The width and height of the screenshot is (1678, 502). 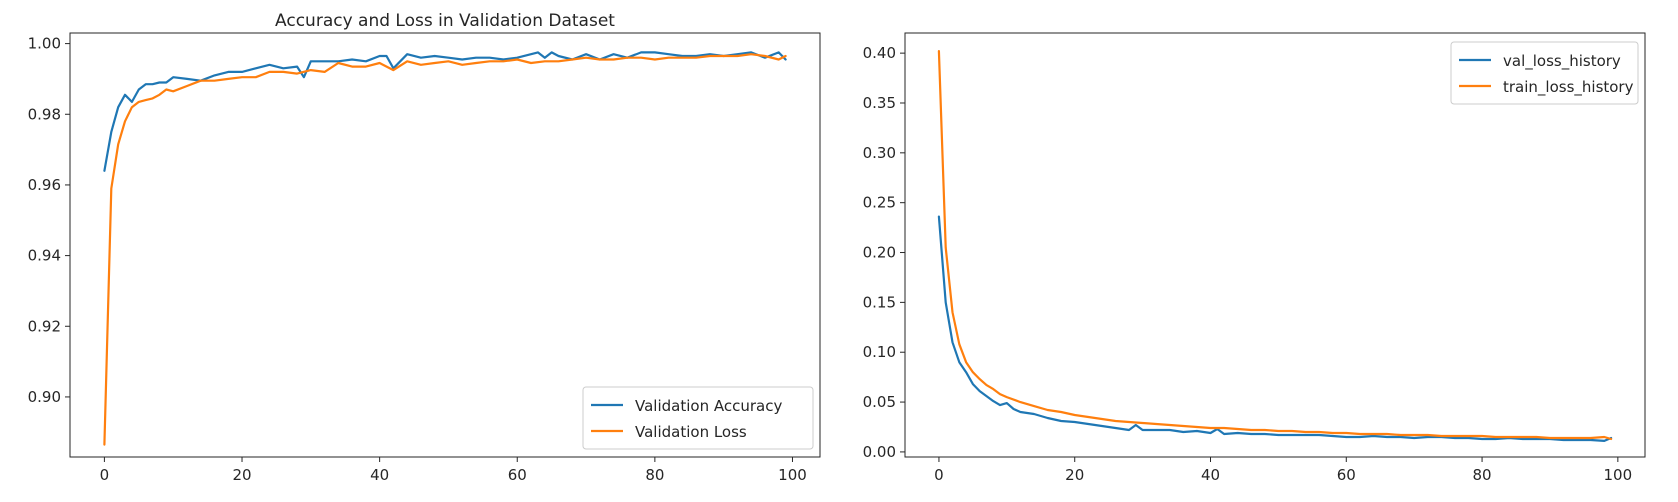 I want to click on y-tick-label: 0.25, so click(x=879, y=203).